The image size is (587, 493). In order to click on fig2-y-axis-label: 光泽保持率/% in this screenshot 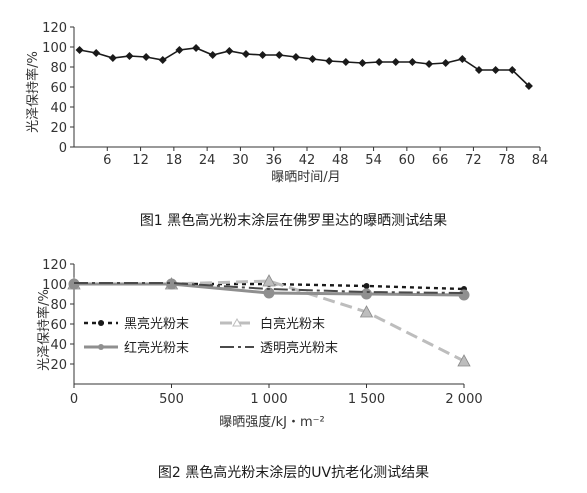, I will do `click(44, 330)`.